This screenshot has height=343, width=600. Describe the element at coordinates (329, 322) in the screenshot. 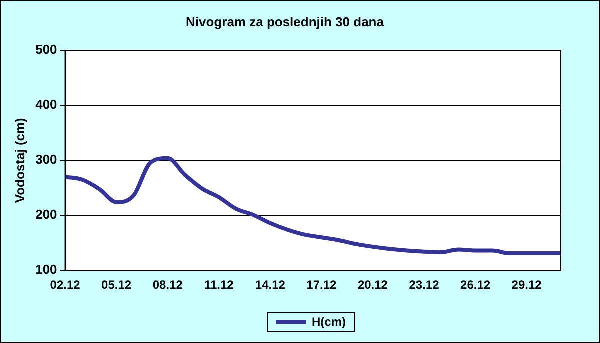

I see `legend-label: H(cm)` at that location.